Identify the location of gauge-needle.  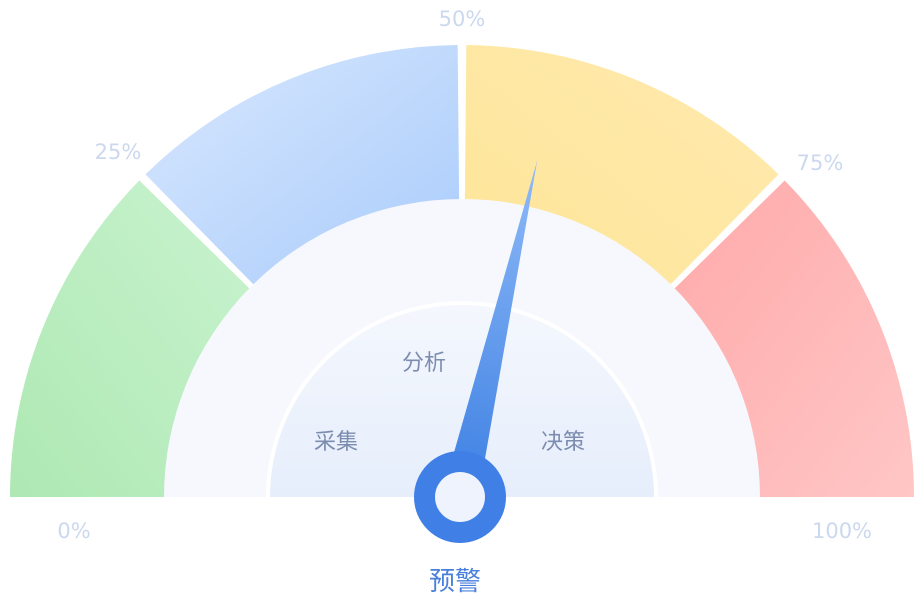
(490, 330).